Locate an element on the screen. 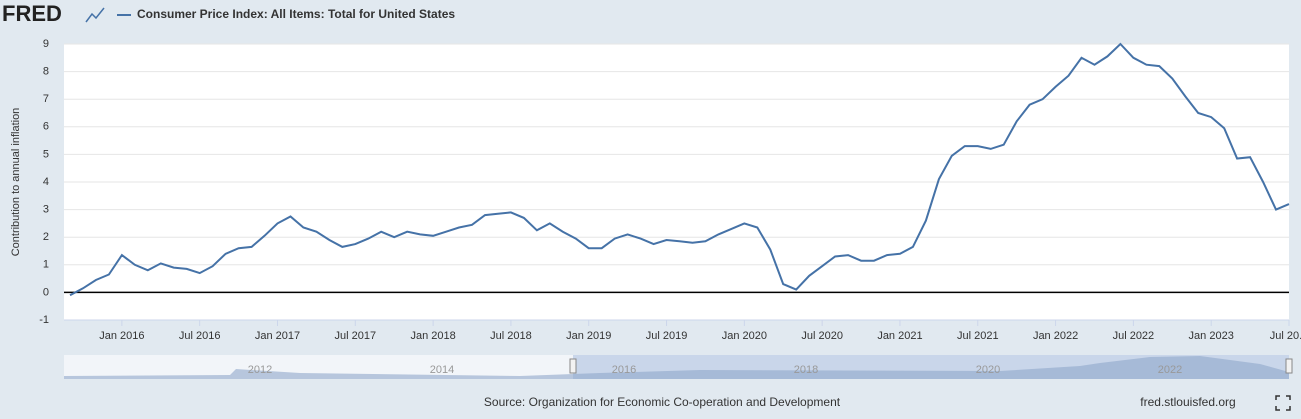  navigator-label: 2016 is located at coordinates (624, 370).